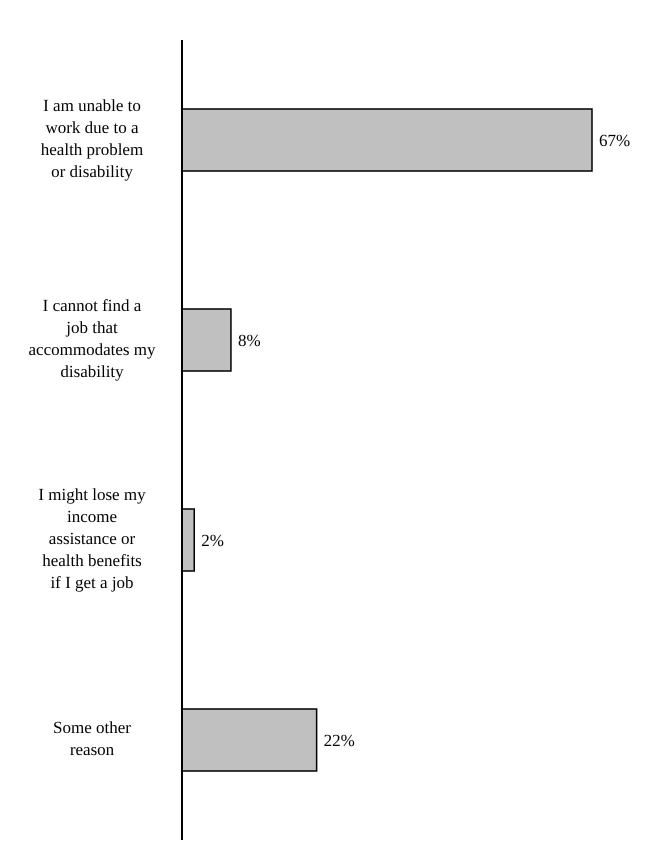 Image resolution: width=660 pixels, height=848 pixels. I want to click on y-tick-label: I am unable to work due to a health problem or disability, so click(92, 138).